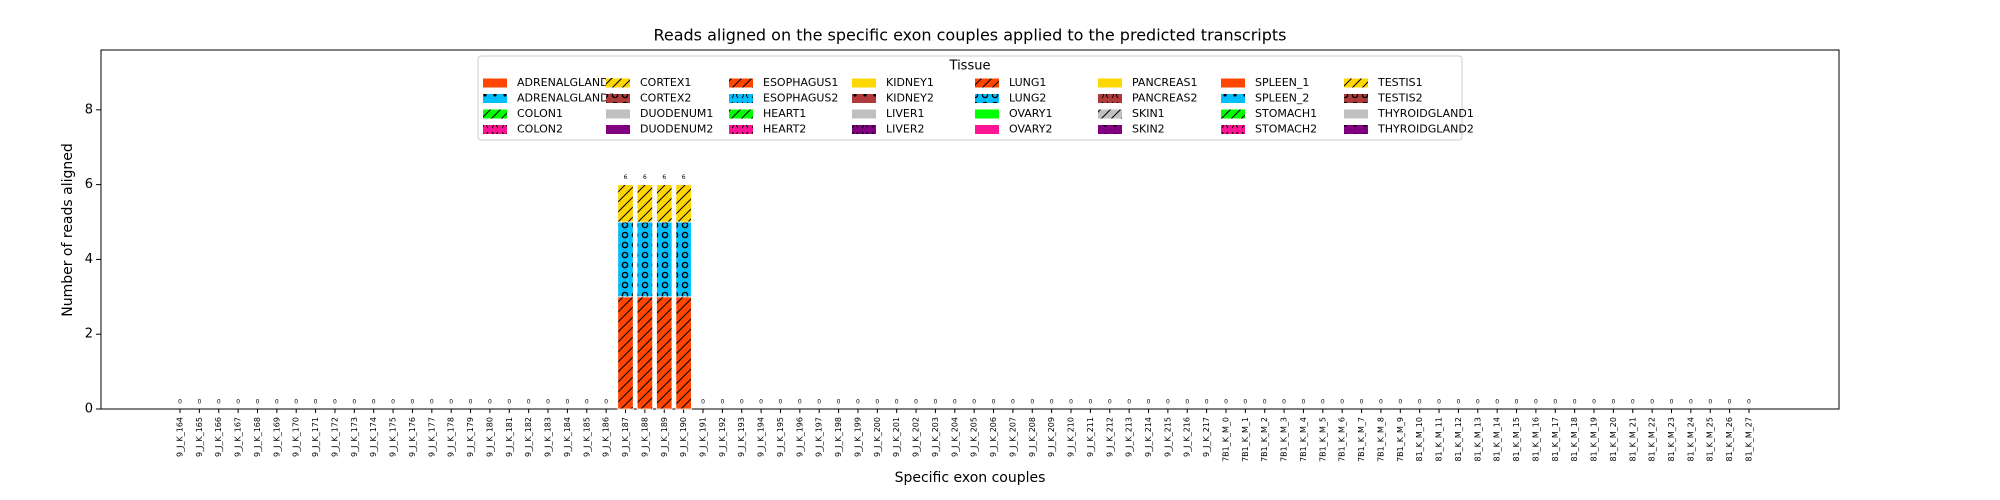 The width and height of the screenshot is (2000, 500). Describe the element at coordinates (1574, 439) in the screenshot. I see `x-tick-label: 81_K_M_18` at that location.